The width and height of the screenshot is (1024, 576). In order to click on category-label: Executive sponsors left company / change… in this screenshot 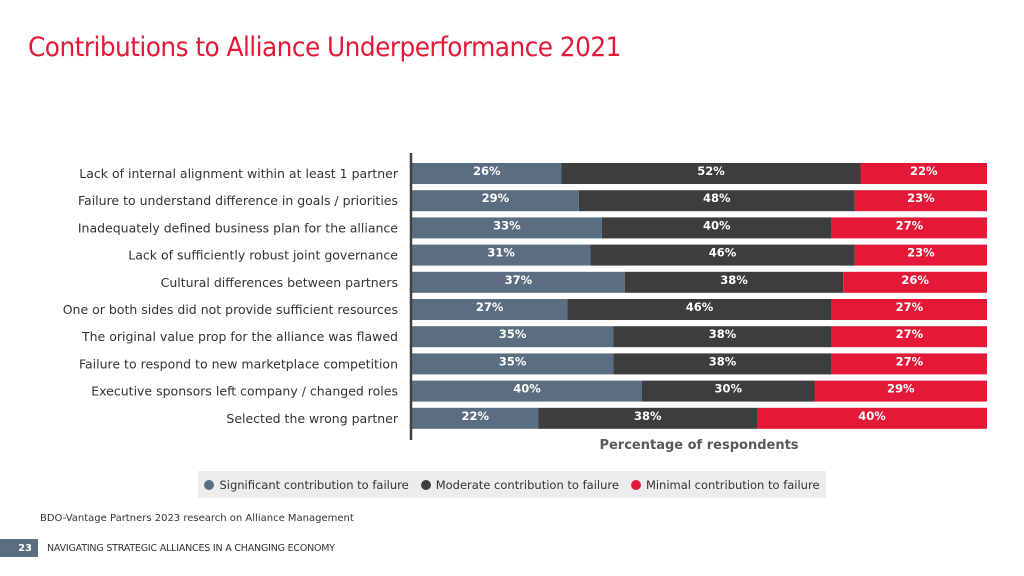, I will do `click(244, 391)`.